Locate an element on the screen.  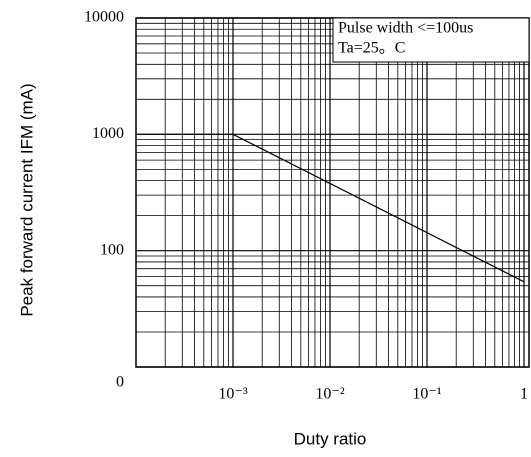
y-tick-label: 1000 is located at coordinates (108, 133).